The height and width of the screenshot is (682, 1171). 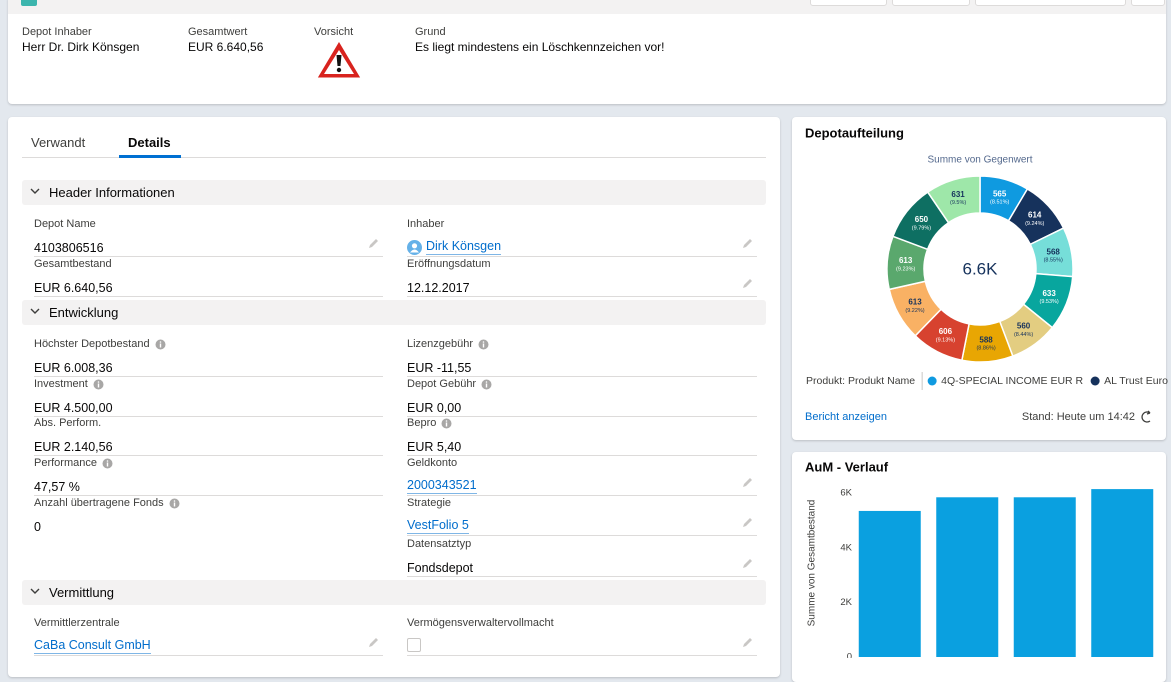 What do you see at coordinates (149, 142) in the screenshot?
I see `tab-active: Details` at bounding box center [149, 142].